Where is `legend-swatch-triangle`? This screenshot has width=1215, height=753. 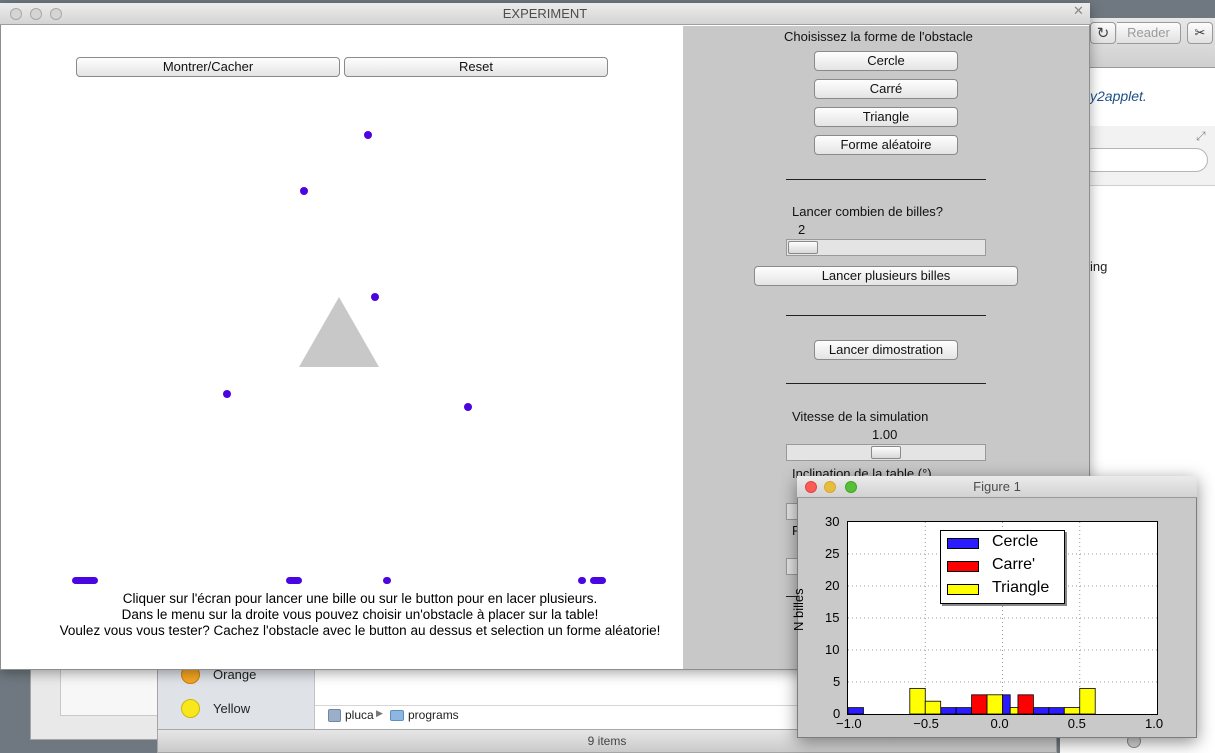 legend-swatch-triangle is located at coordinates (963, 589).